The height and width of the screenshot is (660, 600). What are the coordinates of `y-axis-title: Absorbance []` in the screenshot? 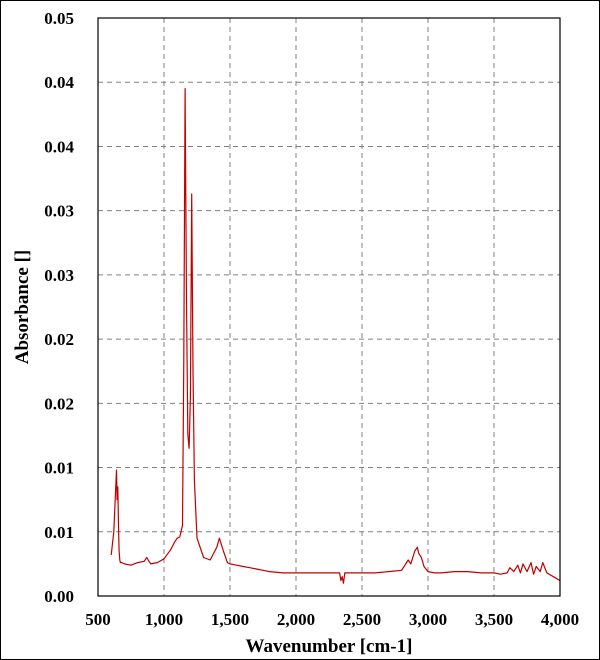 It's located at (22, 307).